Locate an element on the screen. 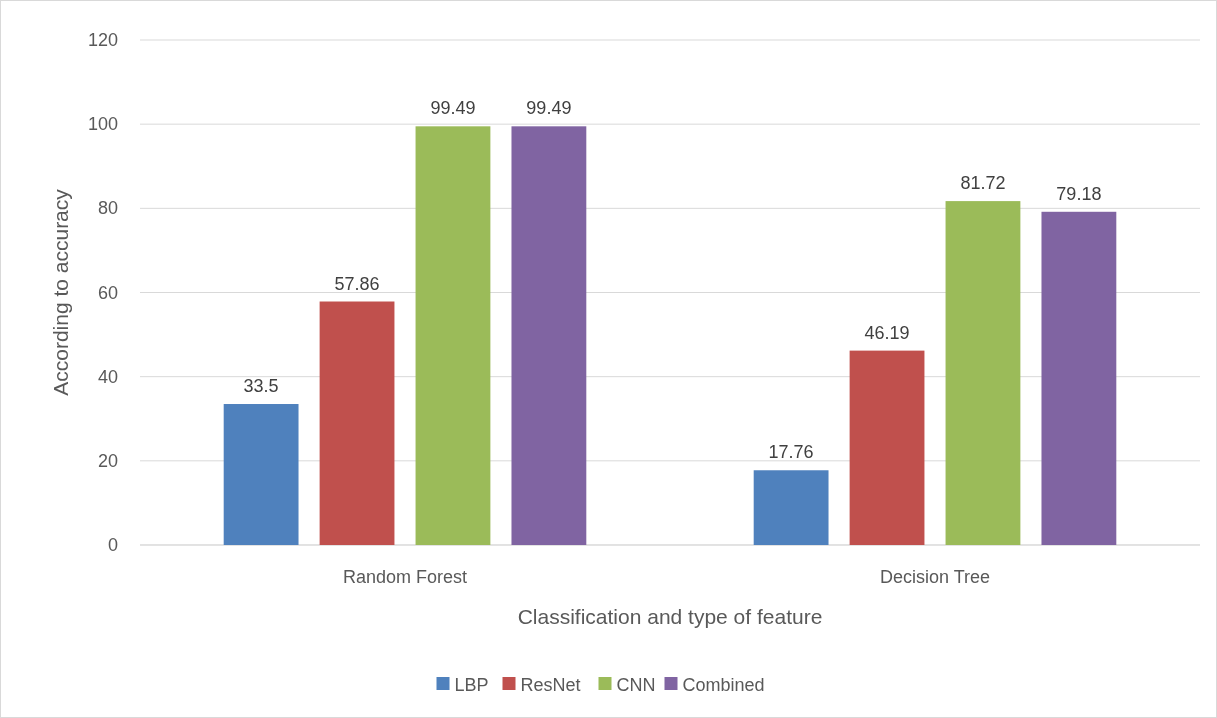 The image size is (1217, 718). data-label: 46.19 is located at coordinates (887, 332).